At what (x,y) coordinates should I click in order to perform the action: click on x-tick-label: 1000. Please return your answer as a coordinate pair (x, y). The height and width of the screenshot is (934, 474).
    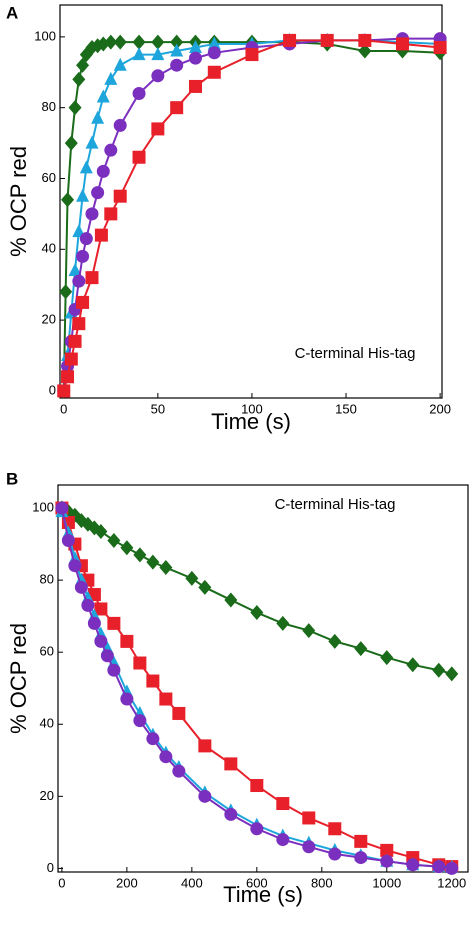
    Looking at the image, I should click on (386, 882).